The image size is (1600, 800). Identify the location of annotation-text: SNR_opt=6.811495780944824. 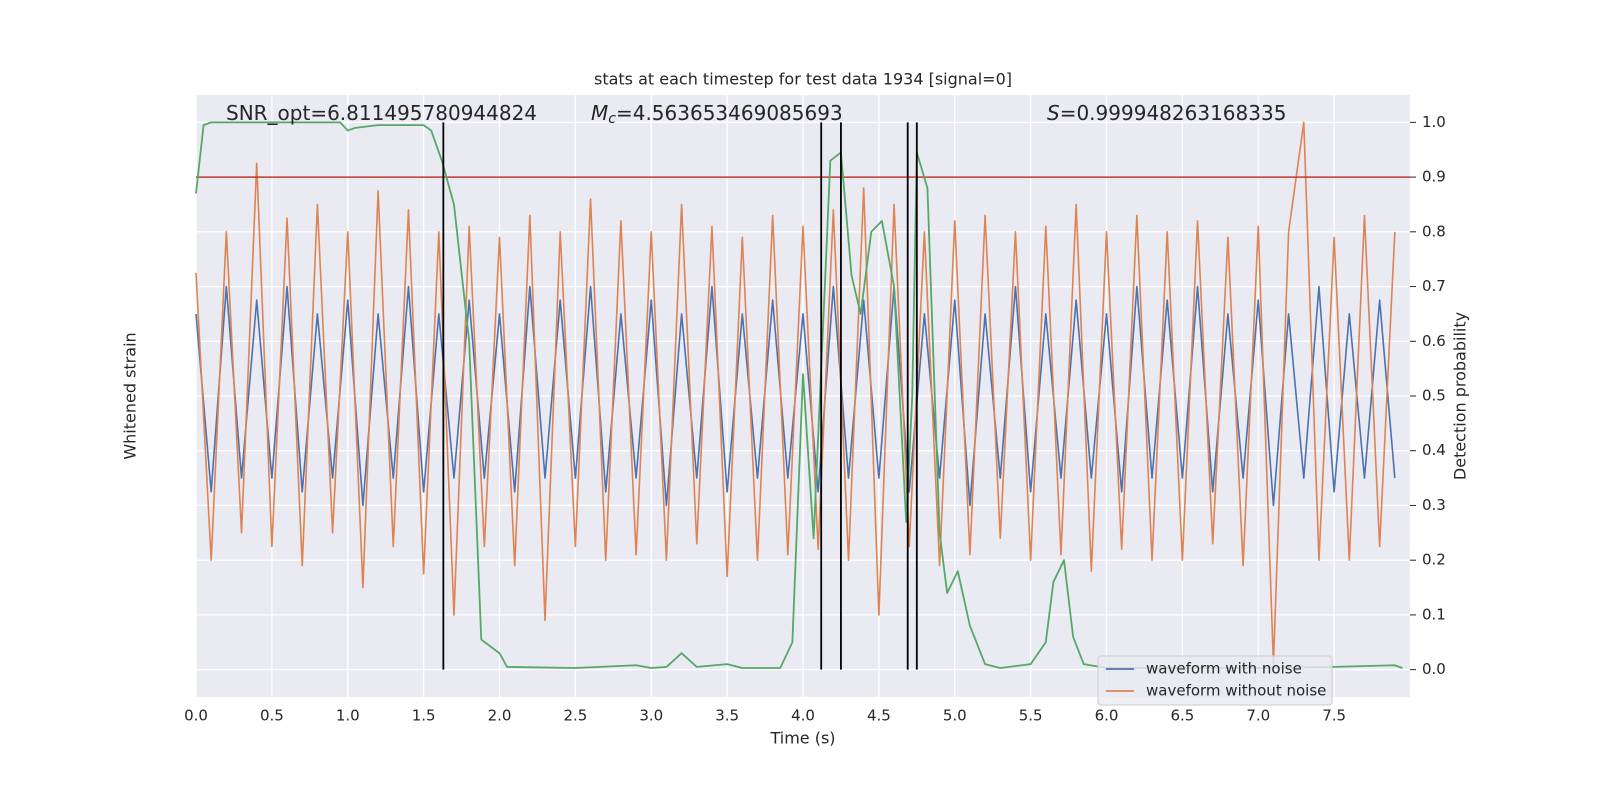
(381, 113).